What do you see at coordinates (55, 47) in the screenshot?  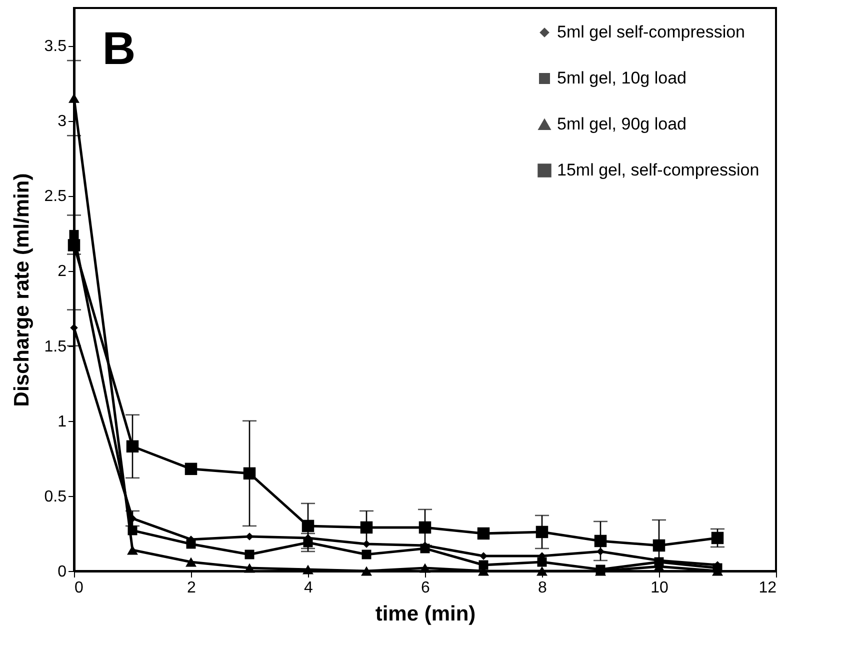 I see `y-tick-label: 3.5` at bounding box center [55, 47].